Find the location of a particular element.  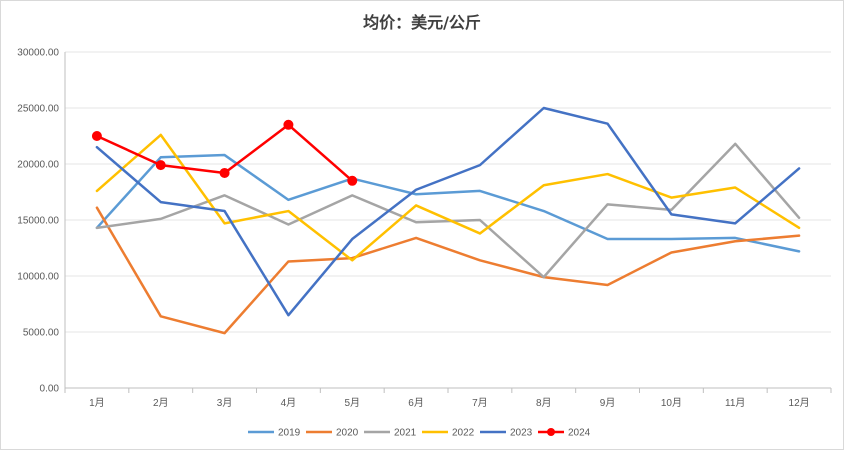

x-tick-label: 9月 is located at coordinates (608, 403).